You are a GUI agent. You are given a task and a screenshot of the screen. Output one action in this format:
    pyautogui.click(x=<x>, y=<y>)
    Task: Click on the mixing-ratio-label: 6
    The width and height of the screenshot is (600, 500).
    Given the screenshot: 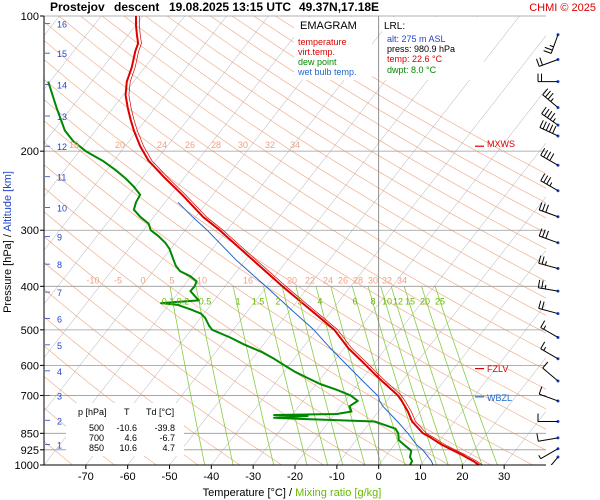 What is the action you would take?
    pyautogui.click(x=354, y=301)
    